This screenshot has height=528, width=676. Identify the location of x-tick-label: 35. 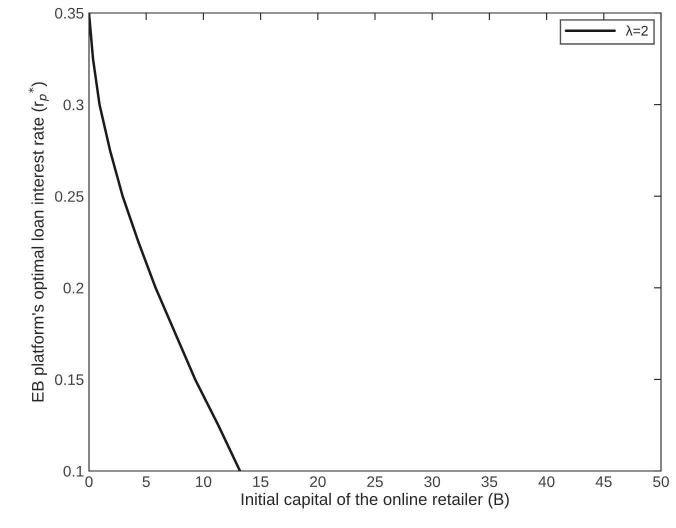
(489, 482).